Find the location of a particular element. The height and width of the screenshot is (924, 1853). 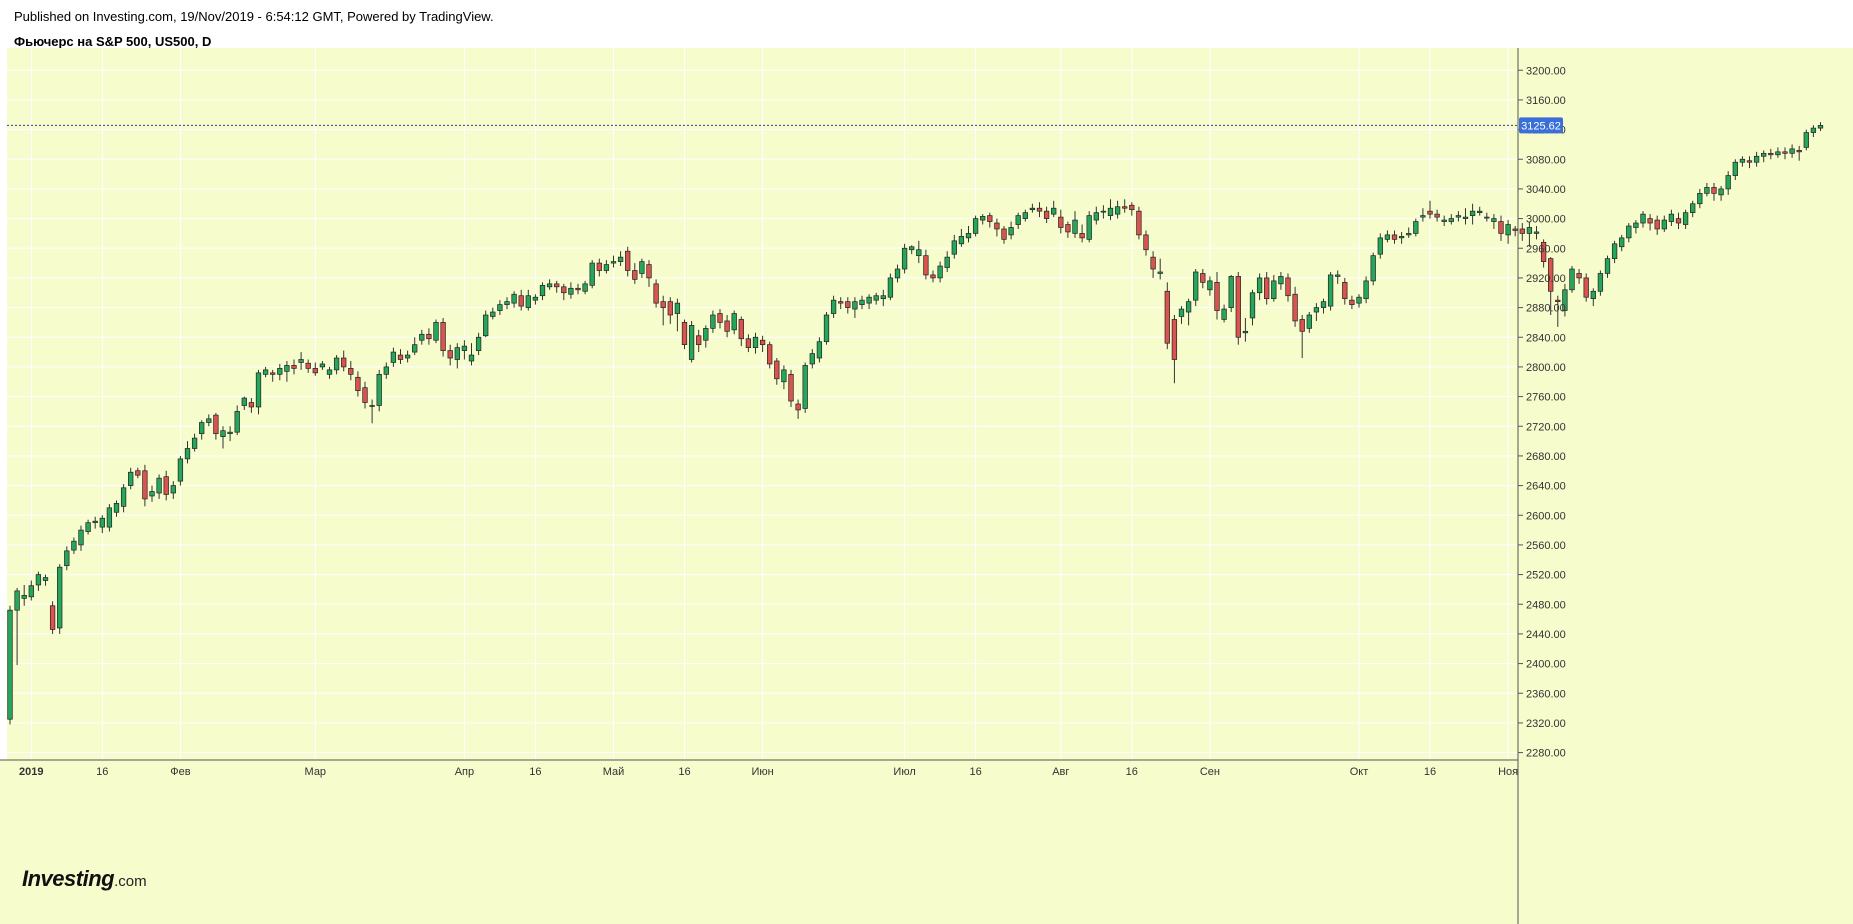

y-tick-label: 2680.00 is located at coordinates (1546, 457).